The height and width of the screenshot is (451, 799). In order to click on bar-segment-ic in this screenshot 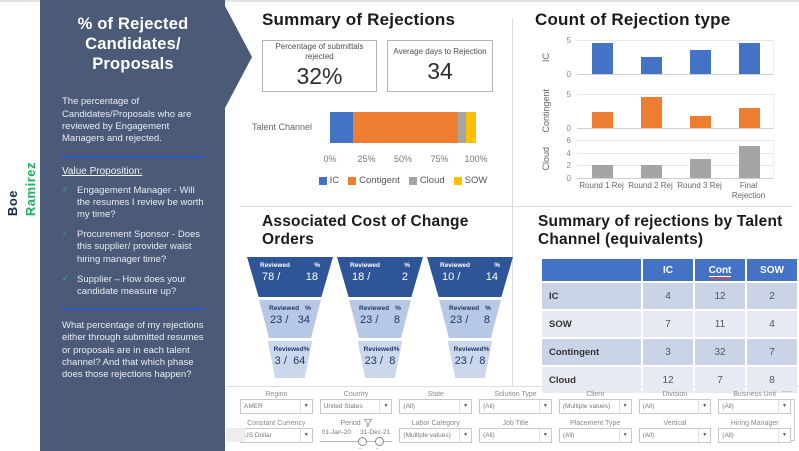, I will do `click(342, 127)`.